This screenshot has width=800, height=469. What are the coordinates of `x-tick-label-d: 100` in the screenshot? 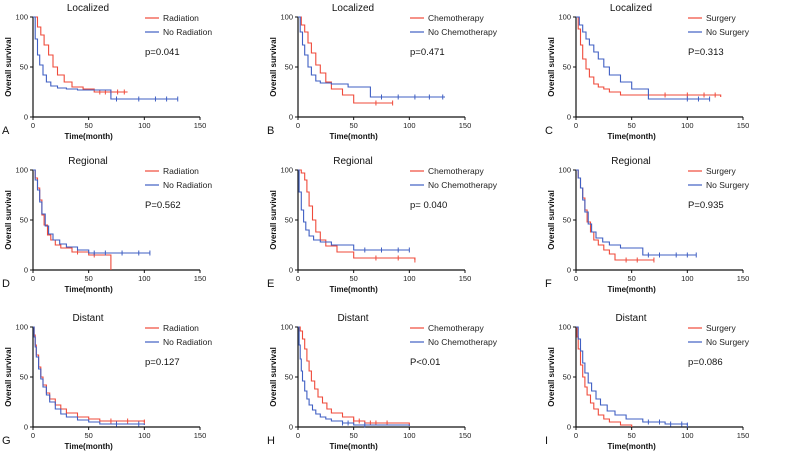 It's located at (144, 278).